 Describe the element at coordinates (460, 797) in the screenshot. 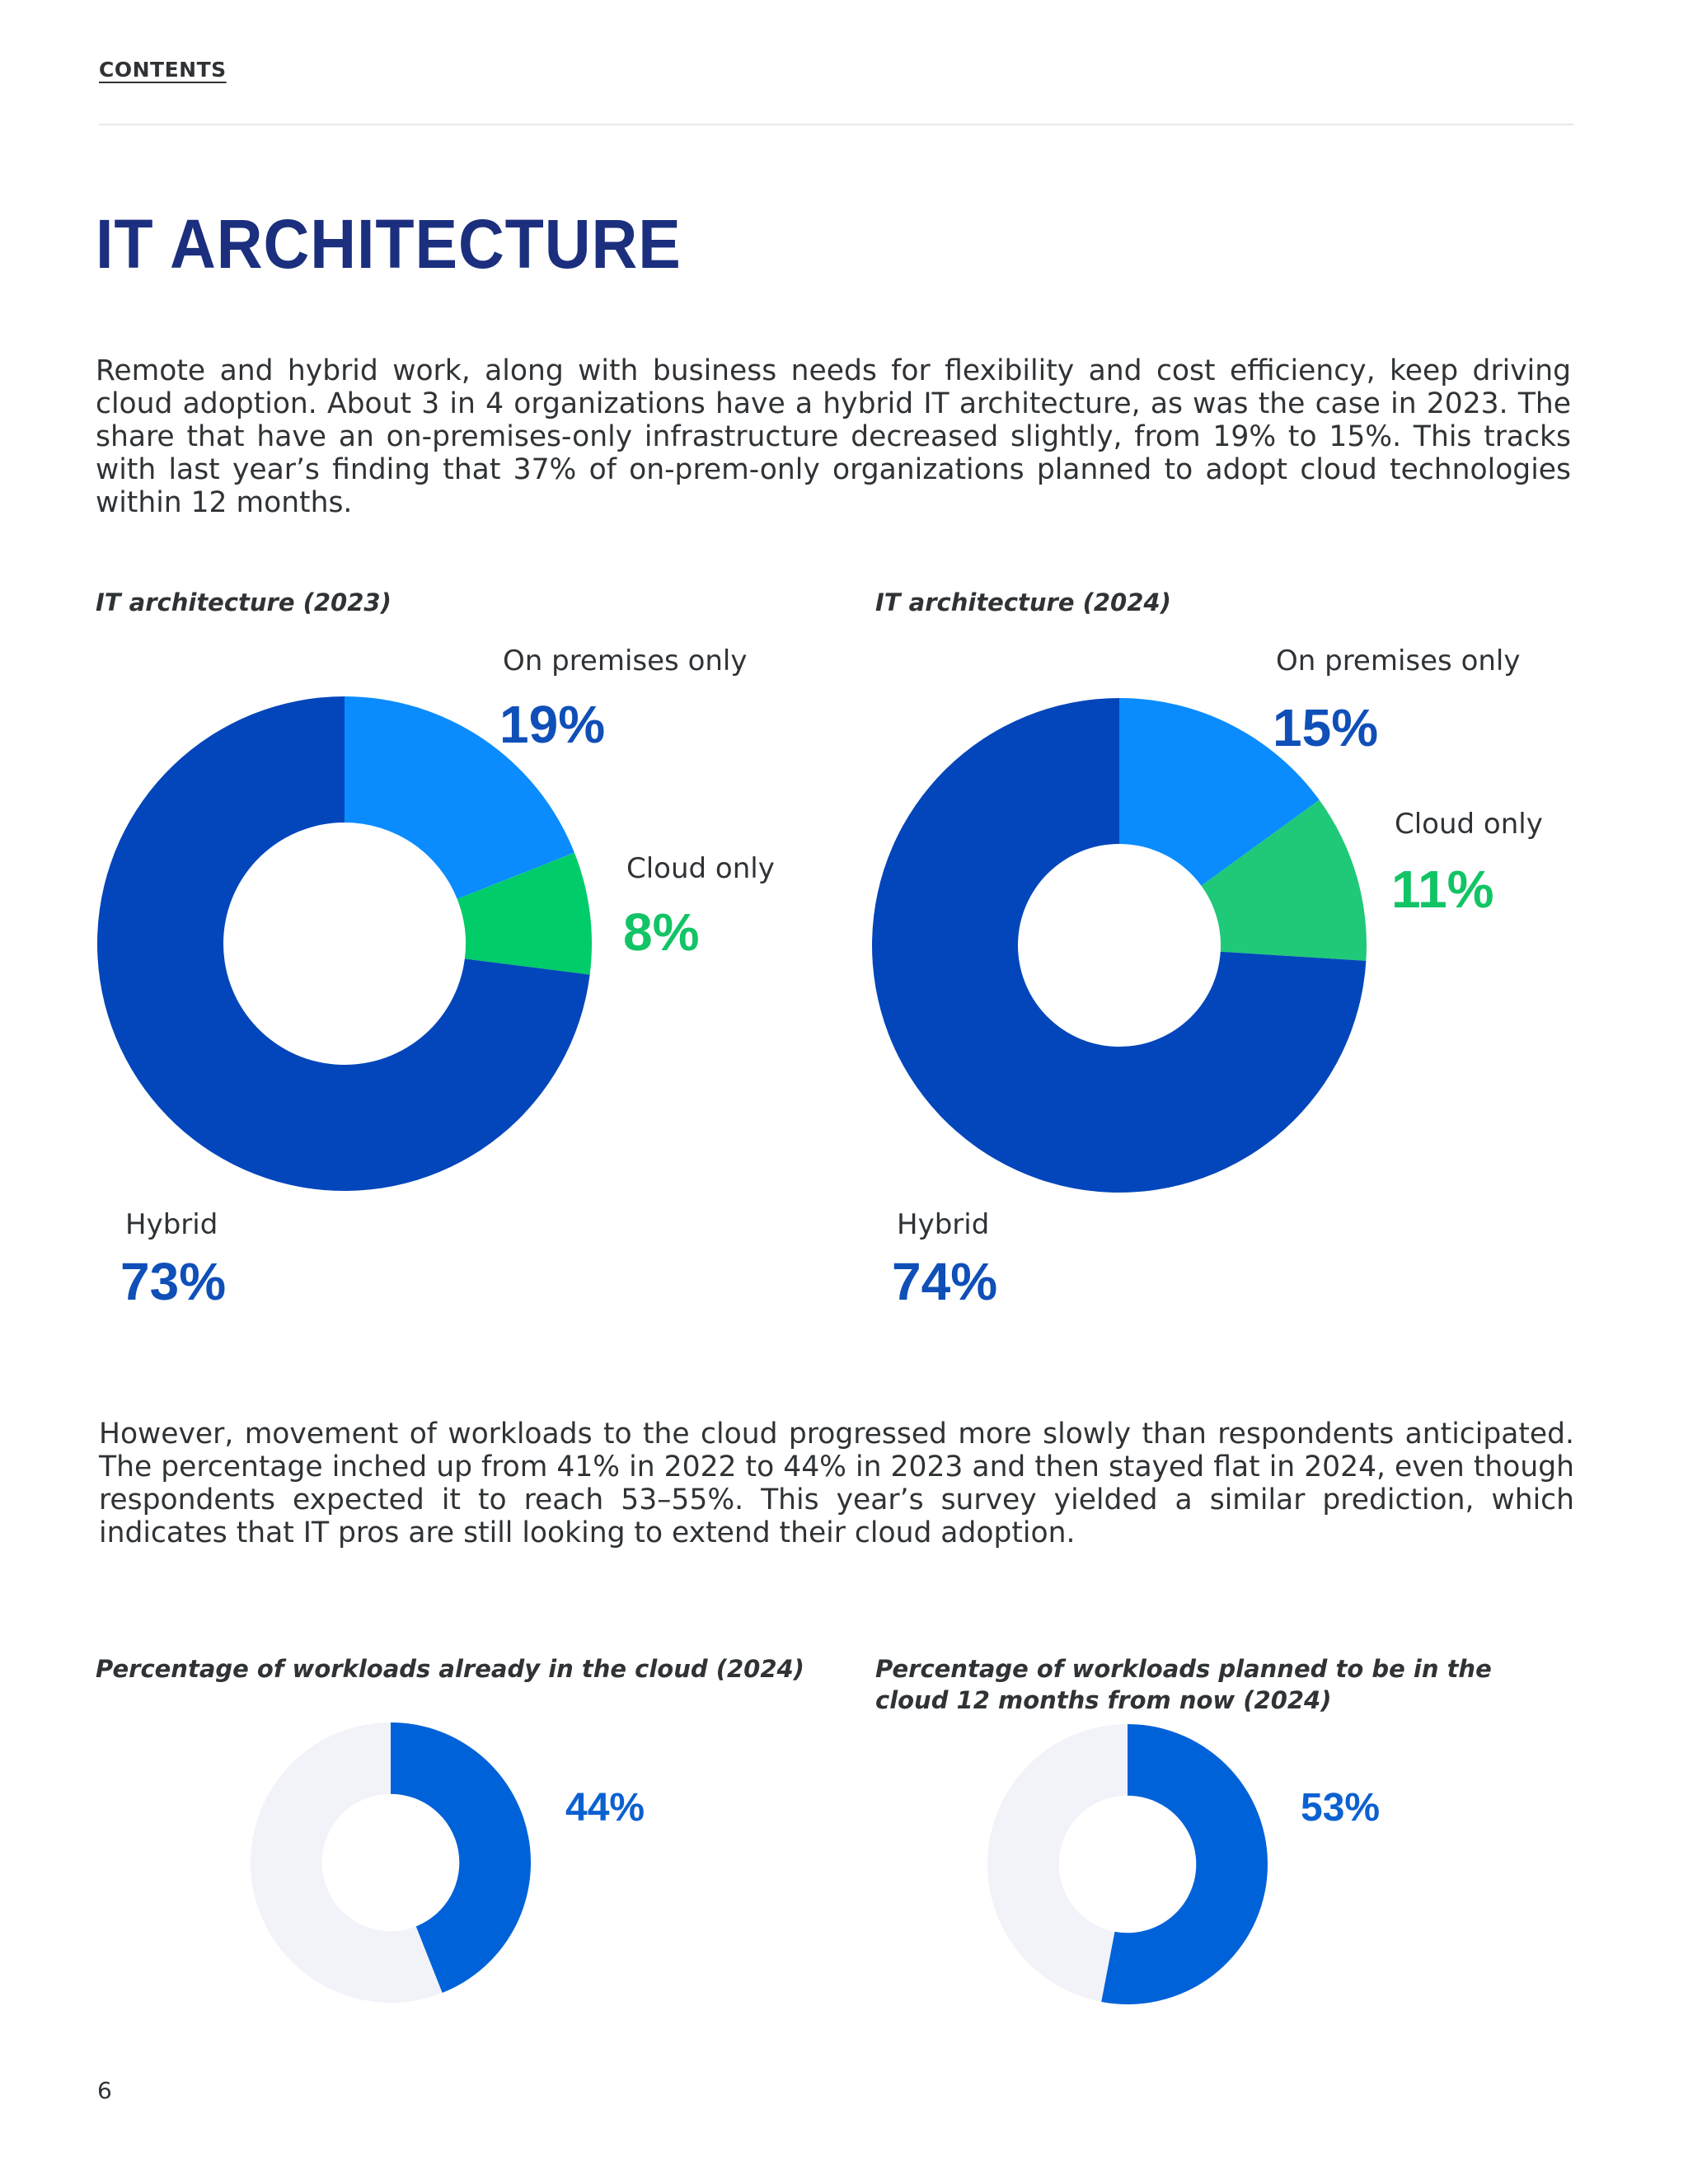

I see `slice-on-premises-2023` at that location.